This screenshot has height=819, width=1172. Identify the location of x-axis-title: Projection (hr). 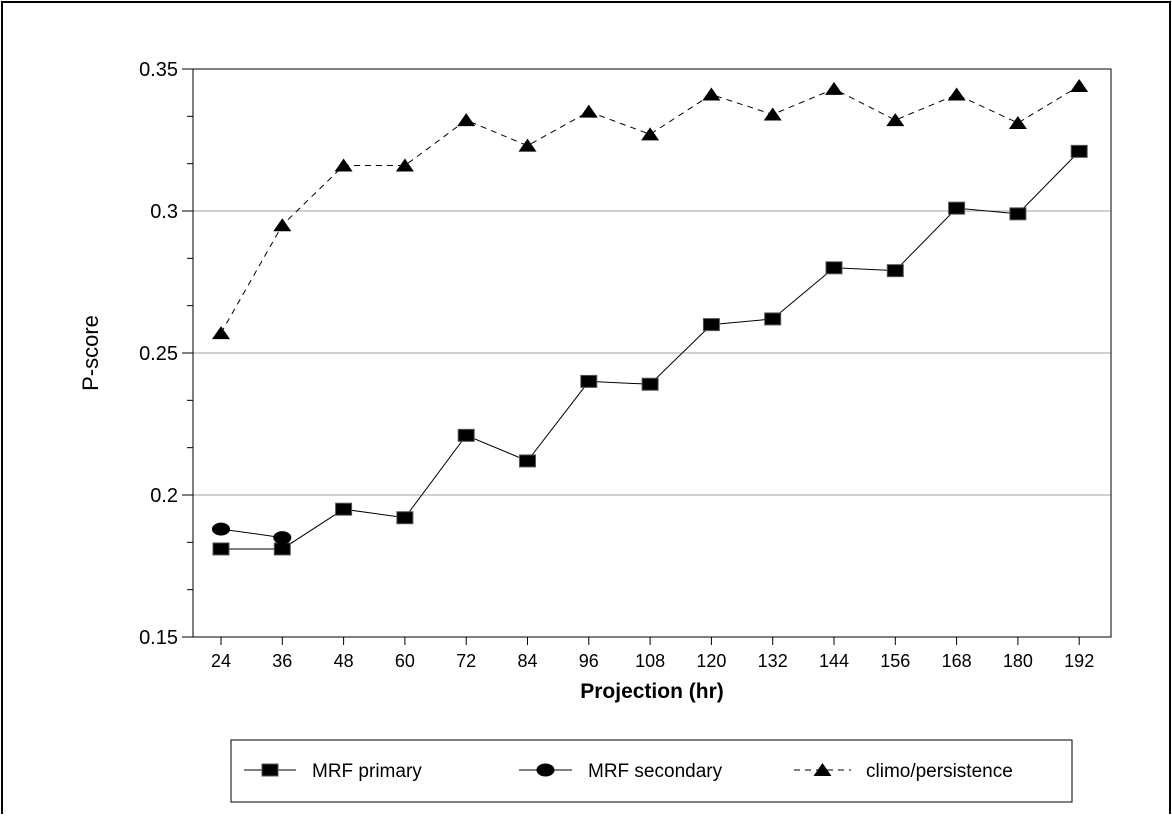
(652, 691).